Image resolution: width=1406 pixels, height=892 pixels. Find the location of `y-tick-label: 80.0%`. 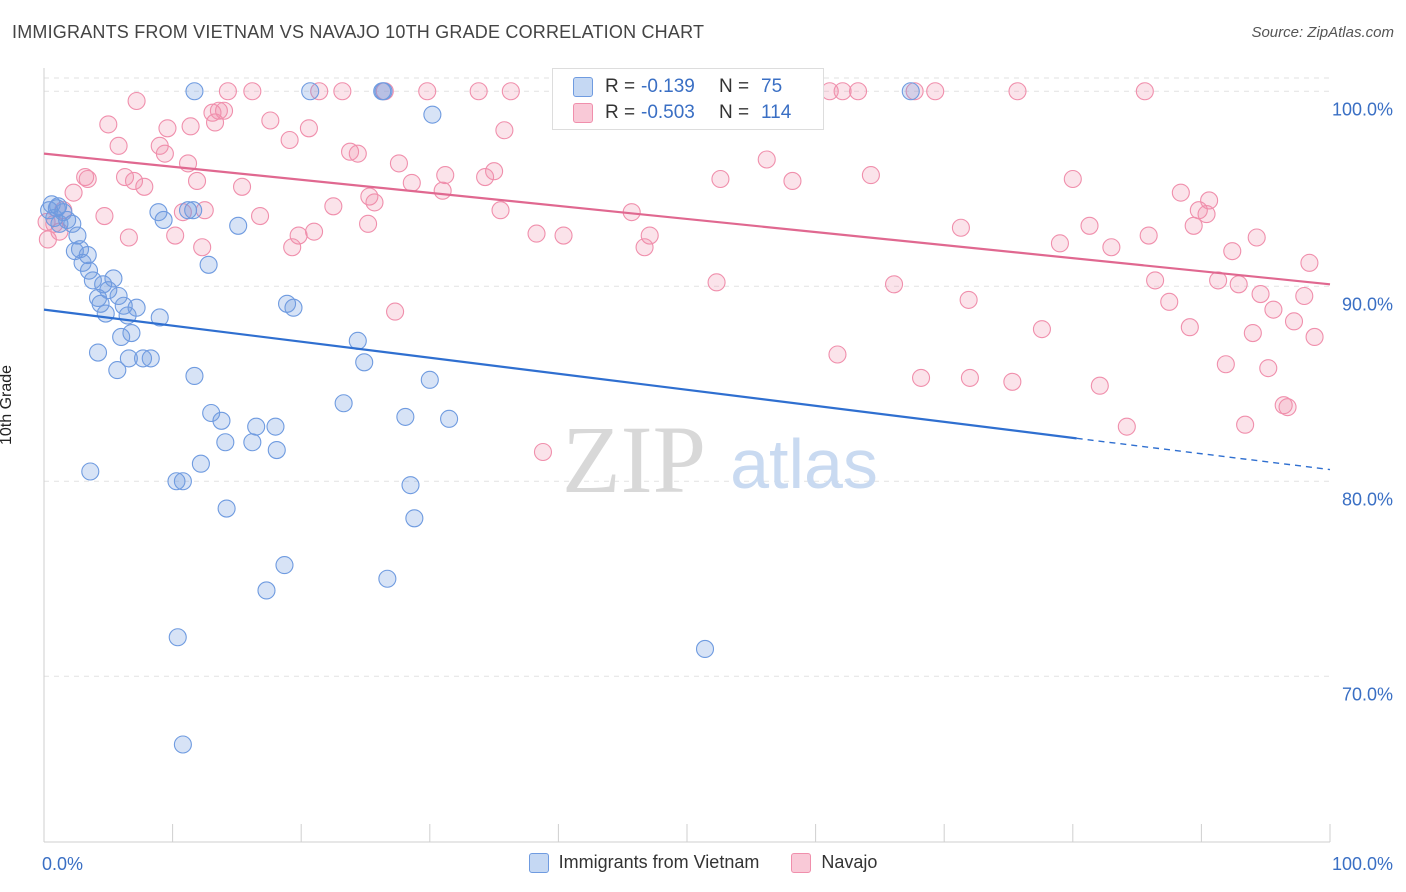

y-tick-label: 80.0% is located at coordinates (1367, 499).